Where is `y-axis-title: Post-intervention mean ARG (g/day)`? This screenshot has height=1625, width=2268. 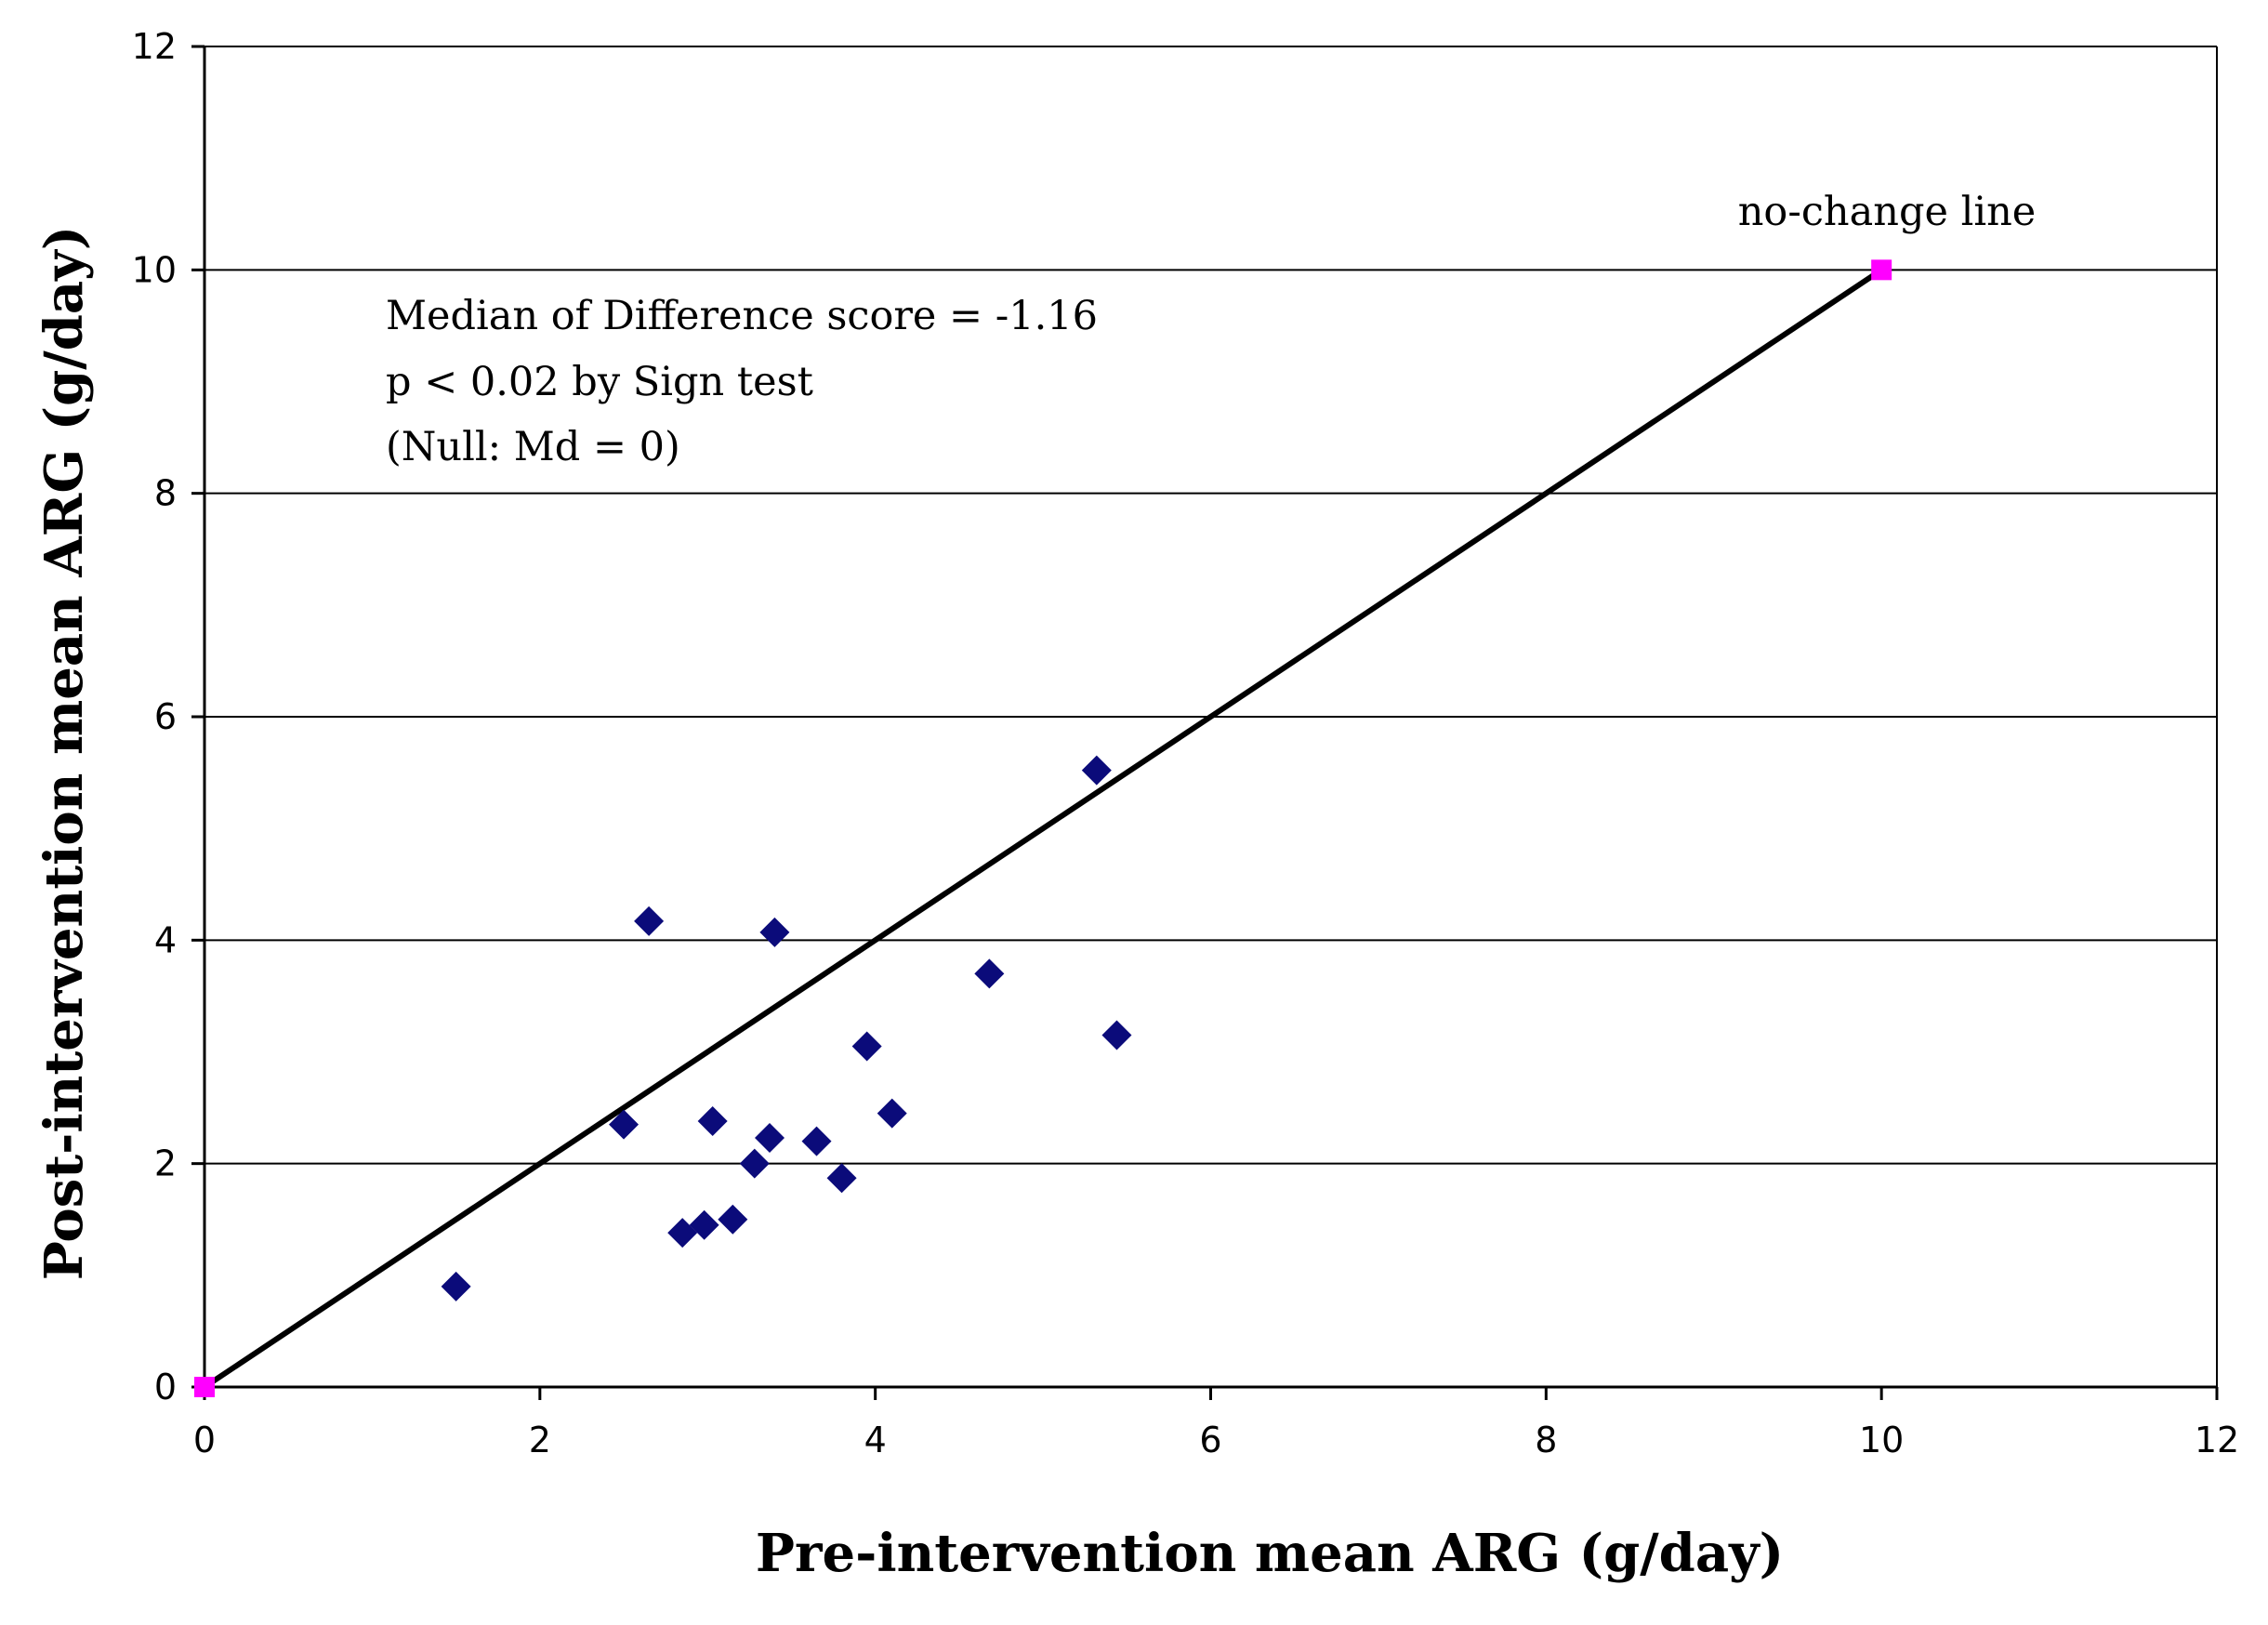 y-axis-title: Post-intervention mean ARG (g/day) is located at coordinates (64, 753).